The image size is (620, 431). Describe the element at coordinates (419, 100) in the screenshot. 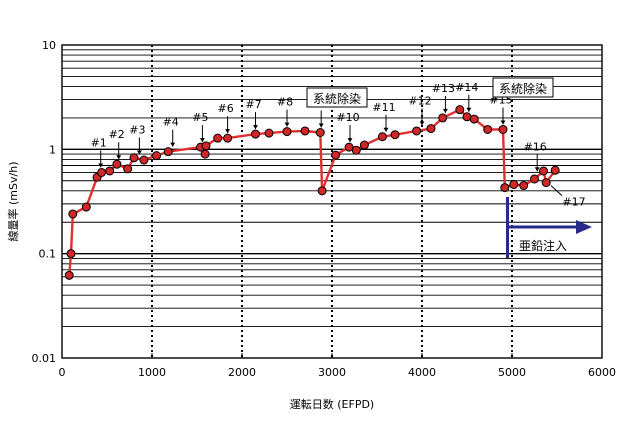

I see `annotation-label: #12` at that location.